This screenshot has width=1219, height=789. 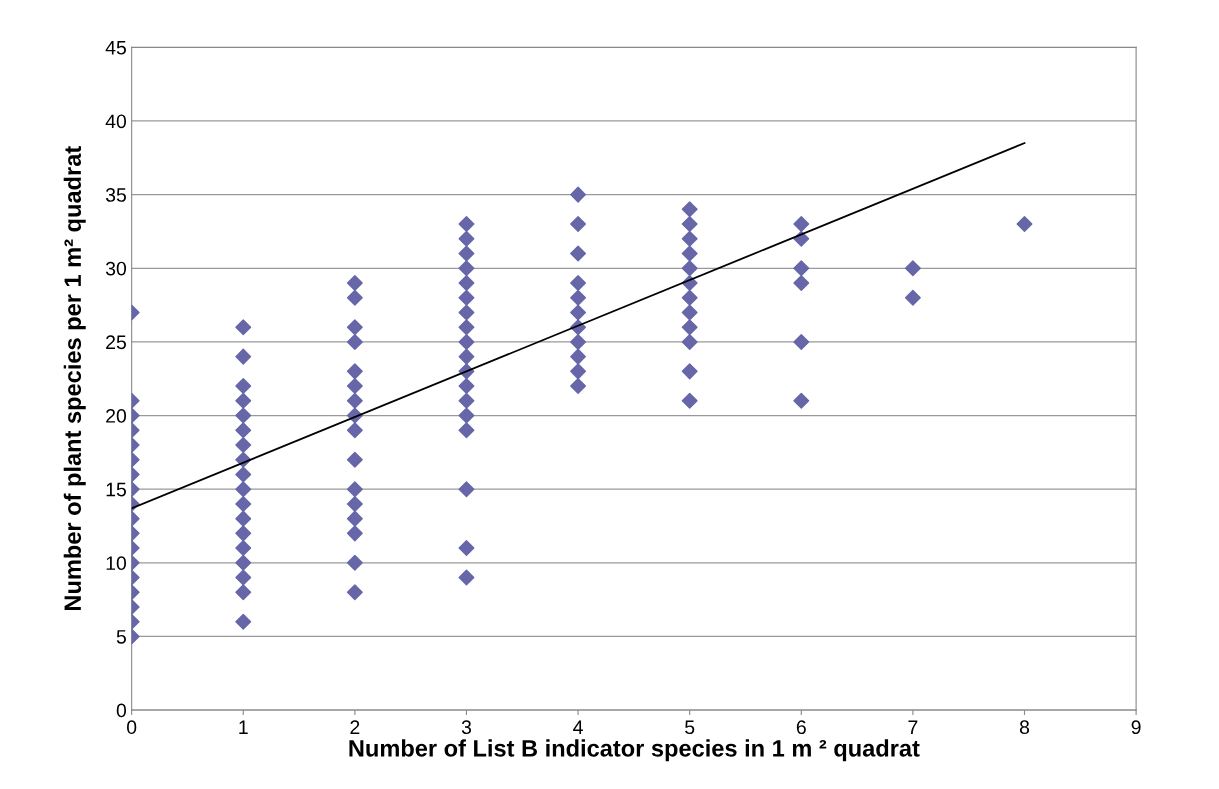 What do you see at coordinates (634, 750) in the screenshot?
I see `x-axis-title: Number of List B indicator species in 1 m ² quadrat` at bounding box center [634, 750].